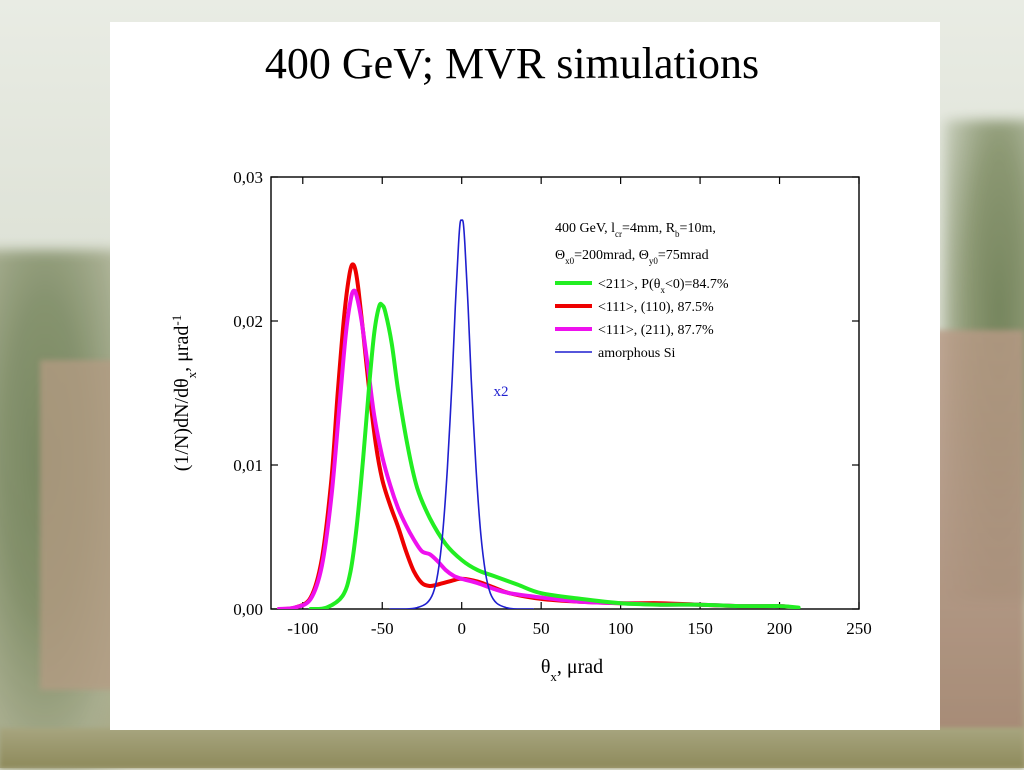 The height and width of the screenshot is (770, 1024). I want to click on legend-label: <211>, P(θx<0)=84.7%, so click(663, 286).